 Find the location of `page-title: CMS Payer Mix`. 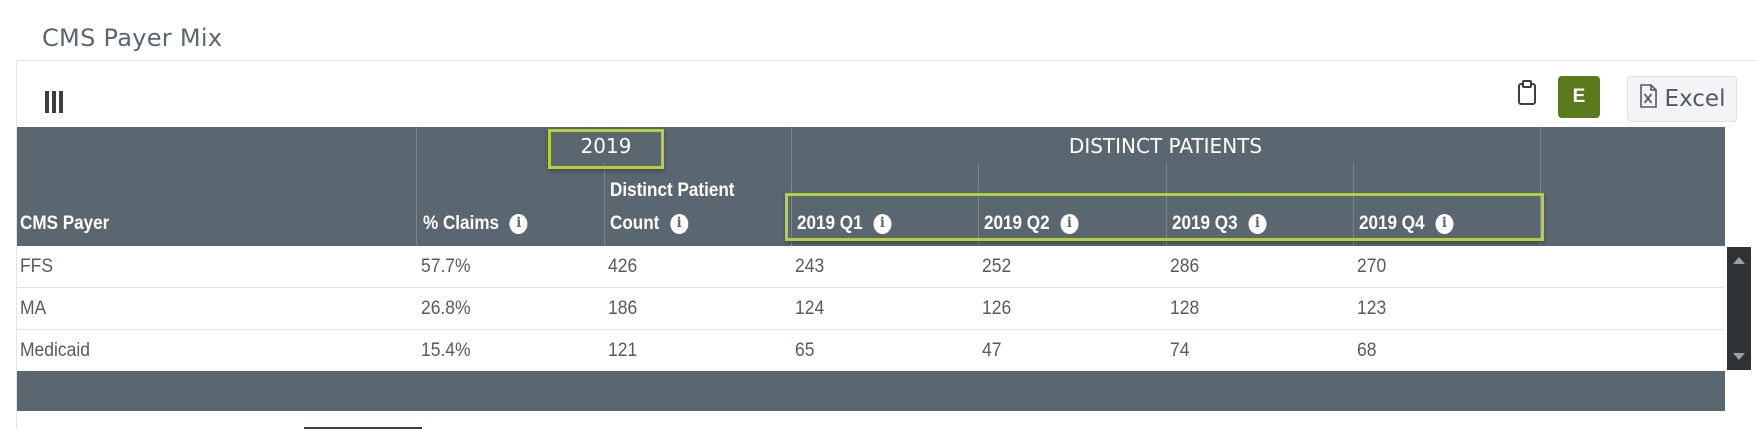

page-title: CMS Payer Mix is located at coordinates (132, 38).